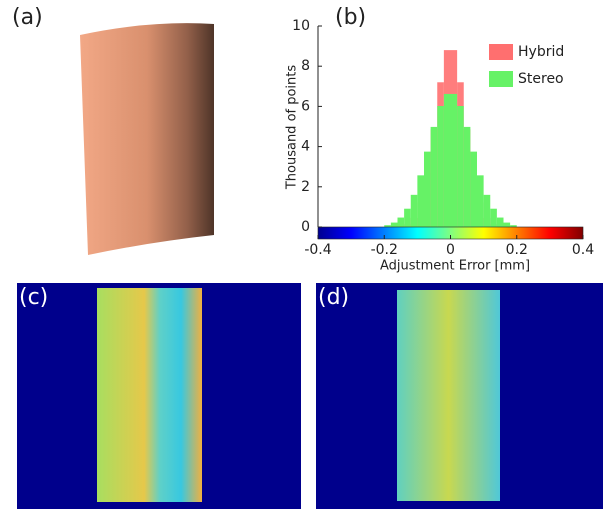 Image resolution: width=605 pixels, height=510 pixels. What do you see at coordinates (305, 147) in the screenshot?
I see `y-tick-label: 4` at bounding box center [305, 147].